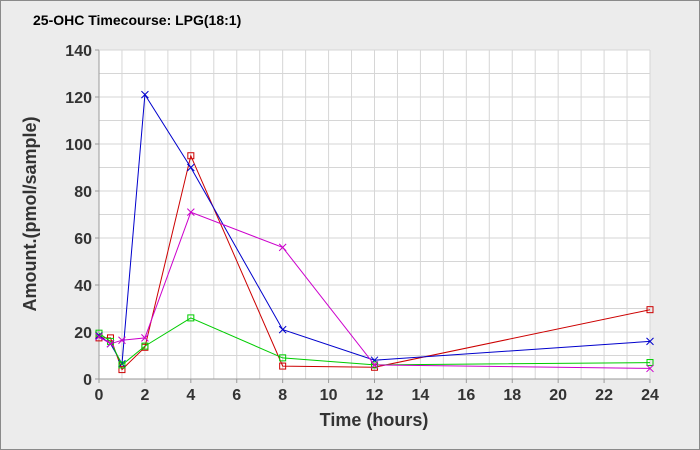  Describe the element at coordinates (604, 395) in the screenshot. I see `x-tick-label: 22` at that location.